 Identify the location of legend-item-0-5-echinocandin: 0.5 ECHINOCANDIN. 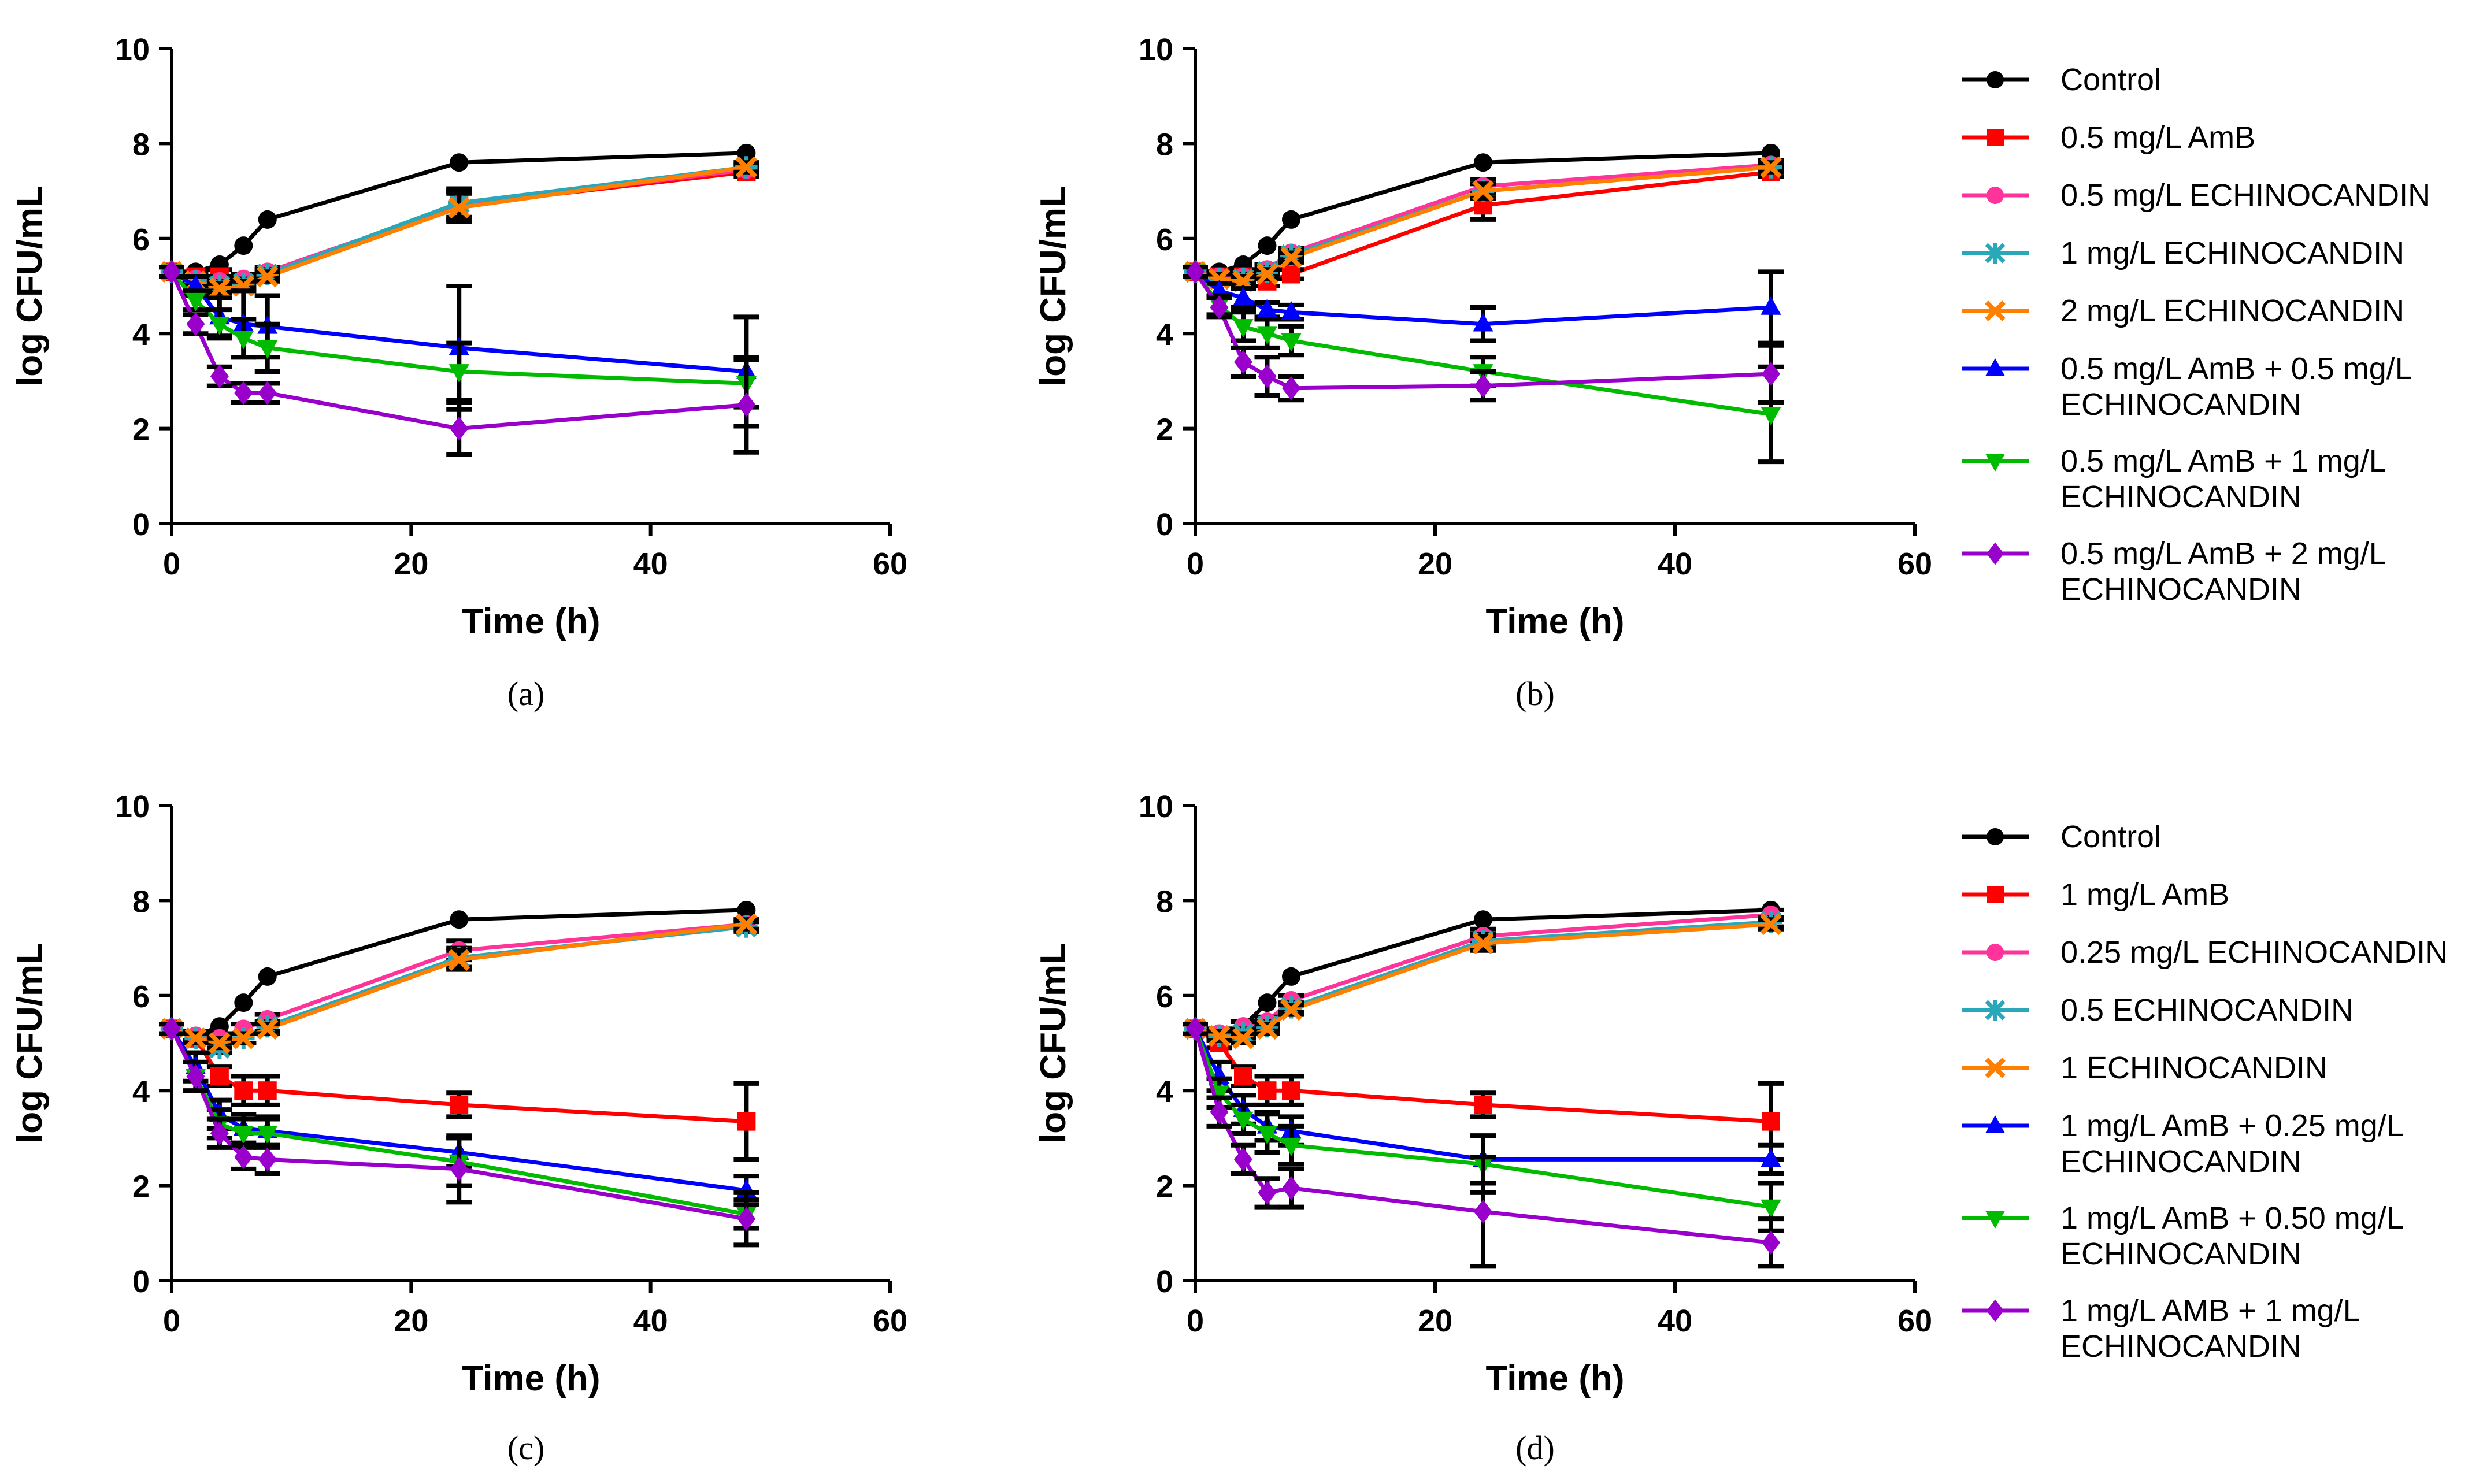
(2158, 1010).